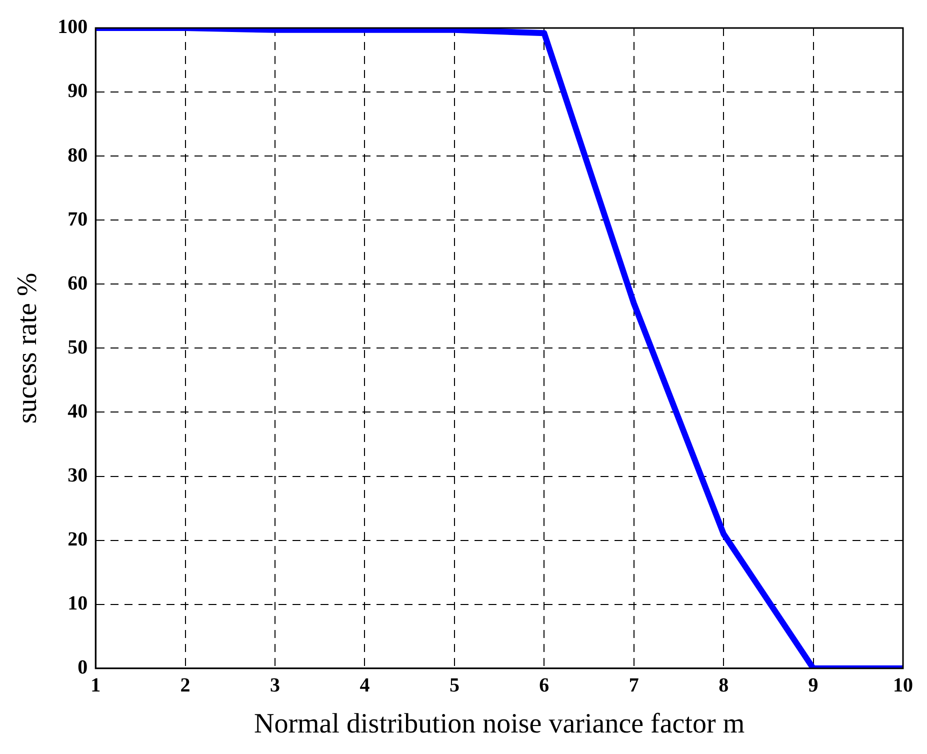 The height and width of the screenshot is (754, 927). I want to click on y-tick-label: 80, so click(78, 155).